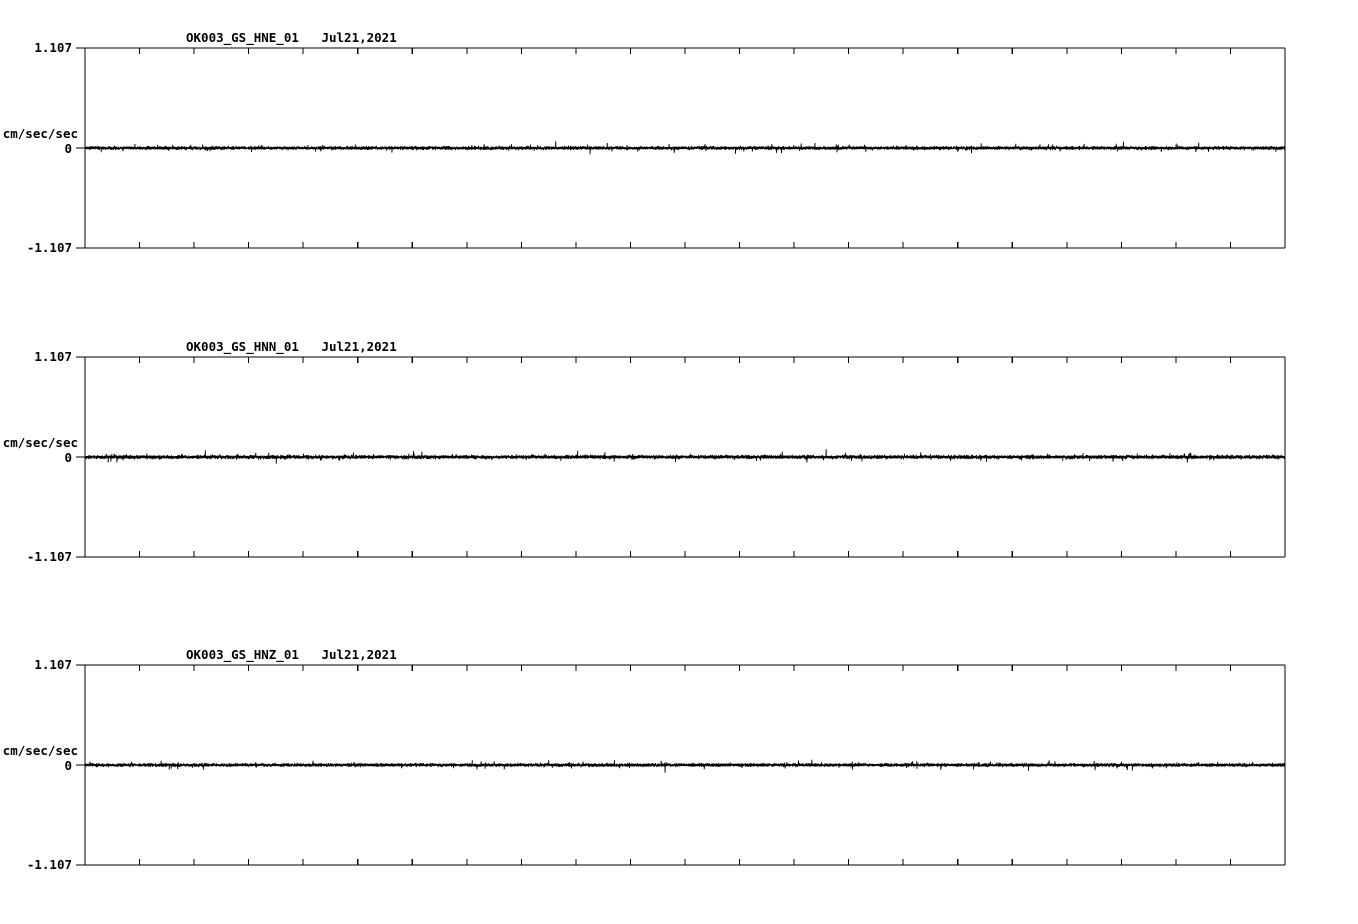 The image size is (1358, 924). I want to click on y-tick-bottom-hnn: -1.107, so click(49, 556).